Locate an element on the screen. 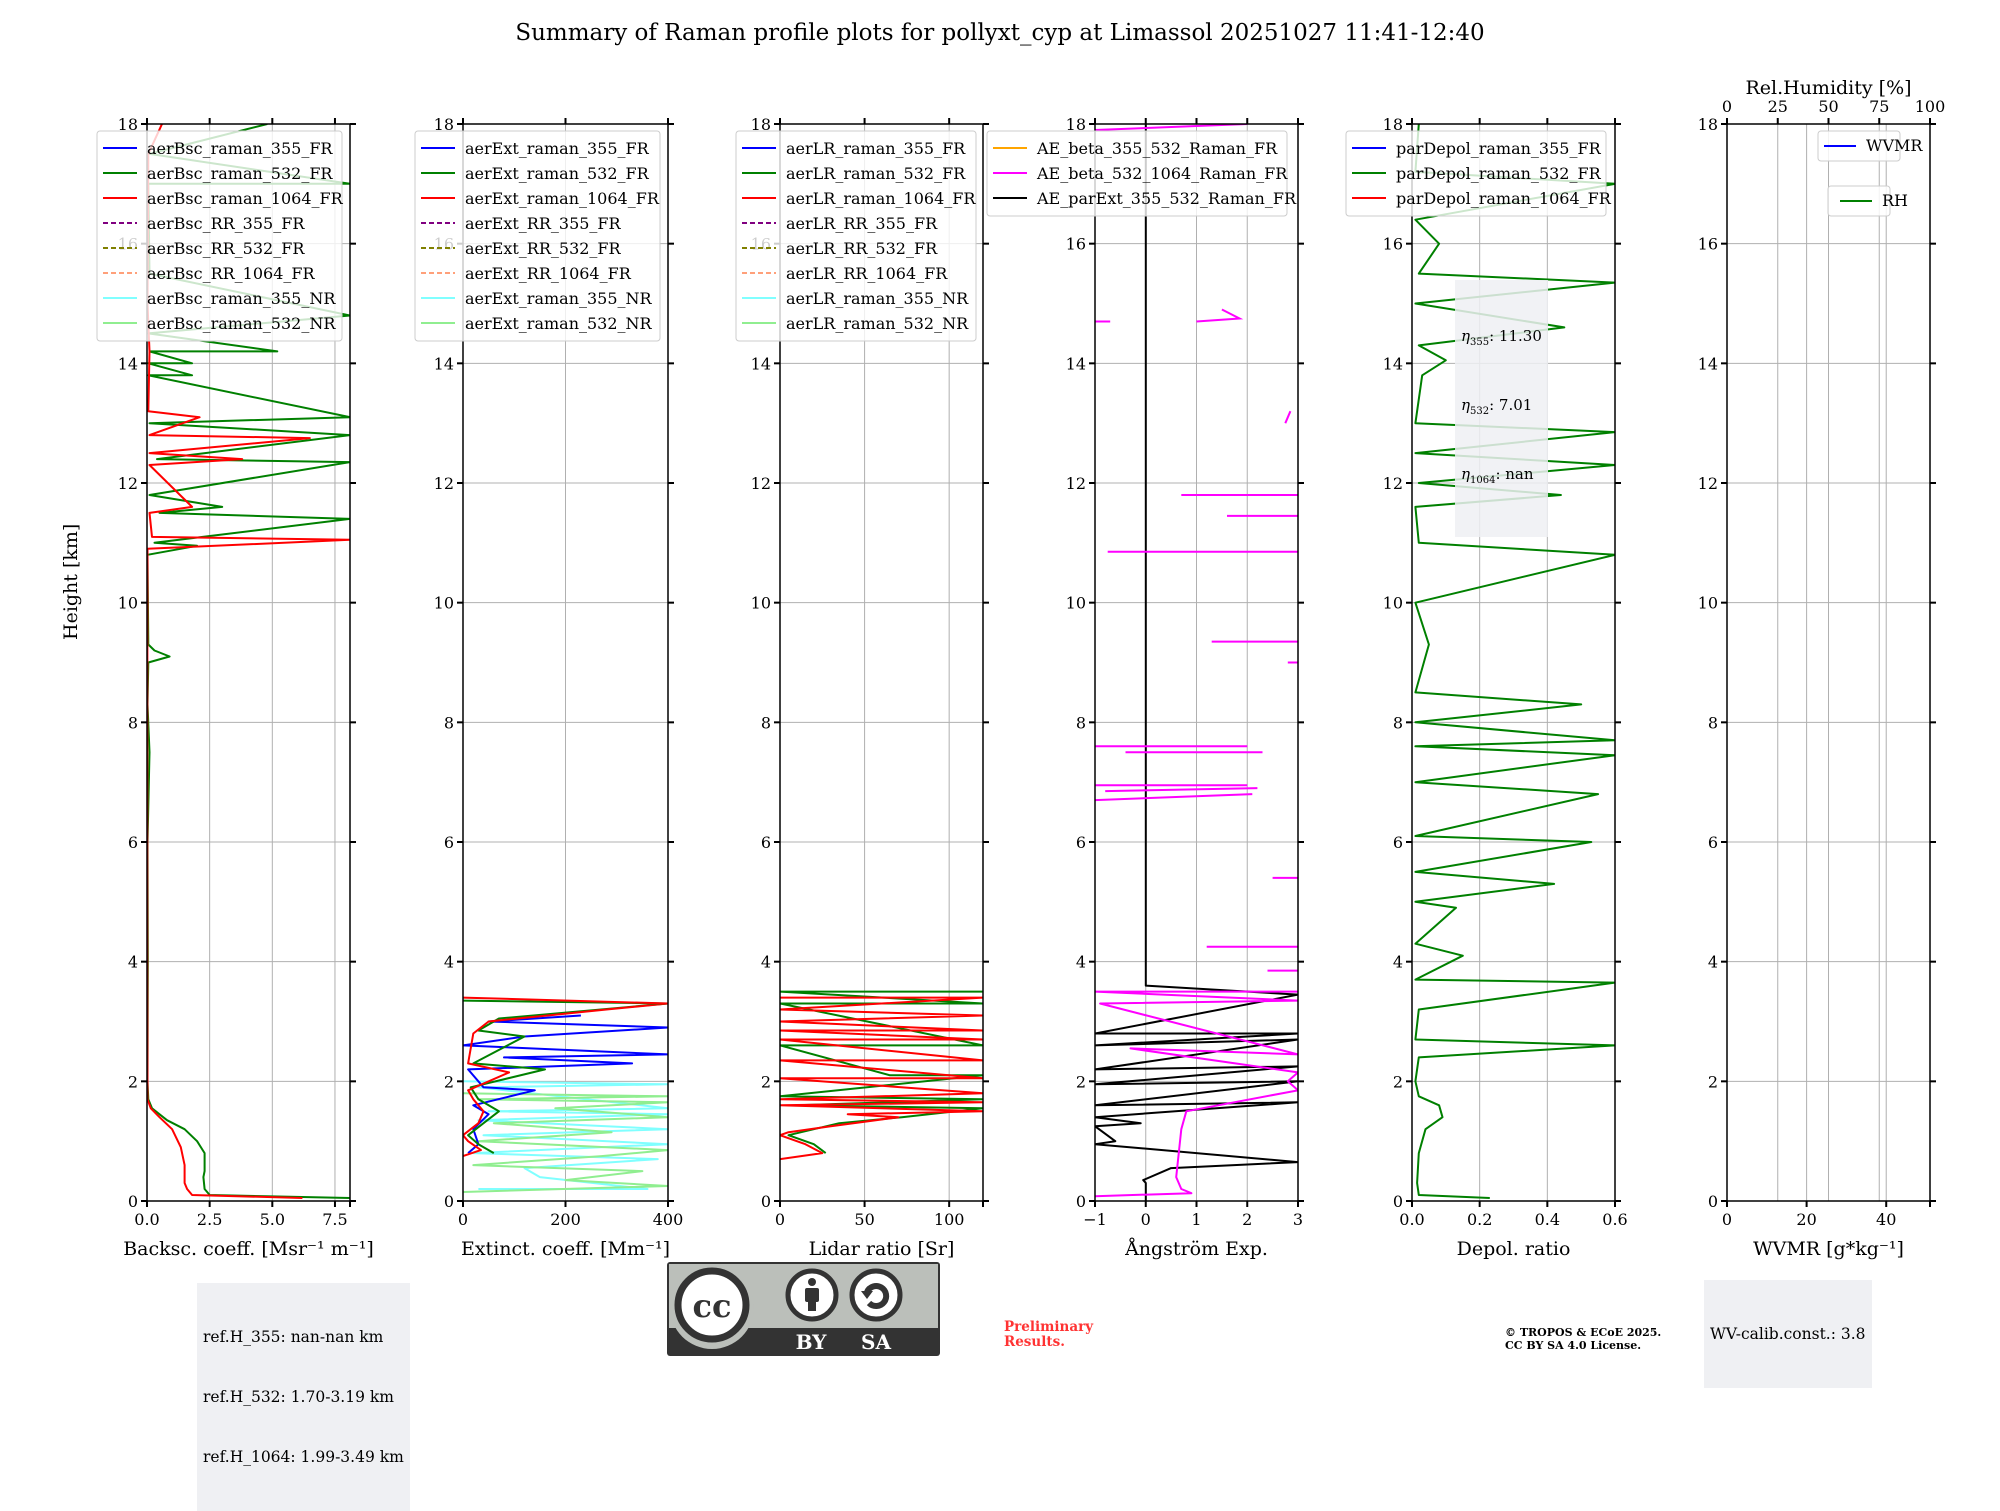 This screenshot has width=2000, height=1511. legend-label: aerExt_RR_532_FR is located at coordinates (543, 248).